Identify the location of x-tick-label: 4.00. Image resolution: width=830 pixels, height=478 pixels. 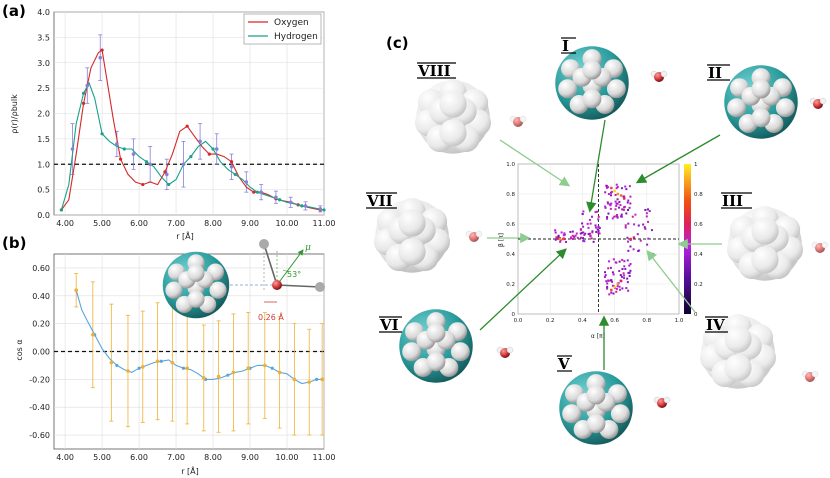
(65, 223).